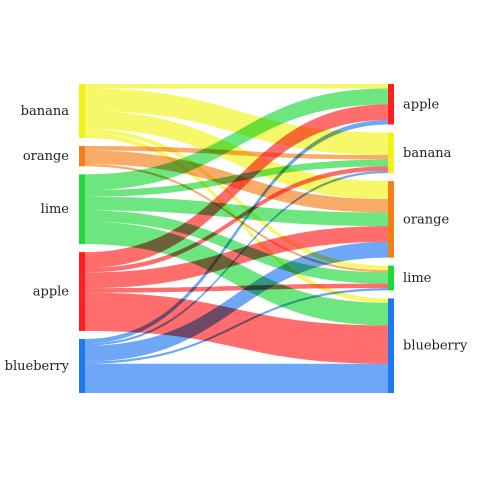 This screenshot has height=480, width=480. Describe the element at coordinates (236, 247) in the screenshot. I see `flow-lime-to-lime` at that location.